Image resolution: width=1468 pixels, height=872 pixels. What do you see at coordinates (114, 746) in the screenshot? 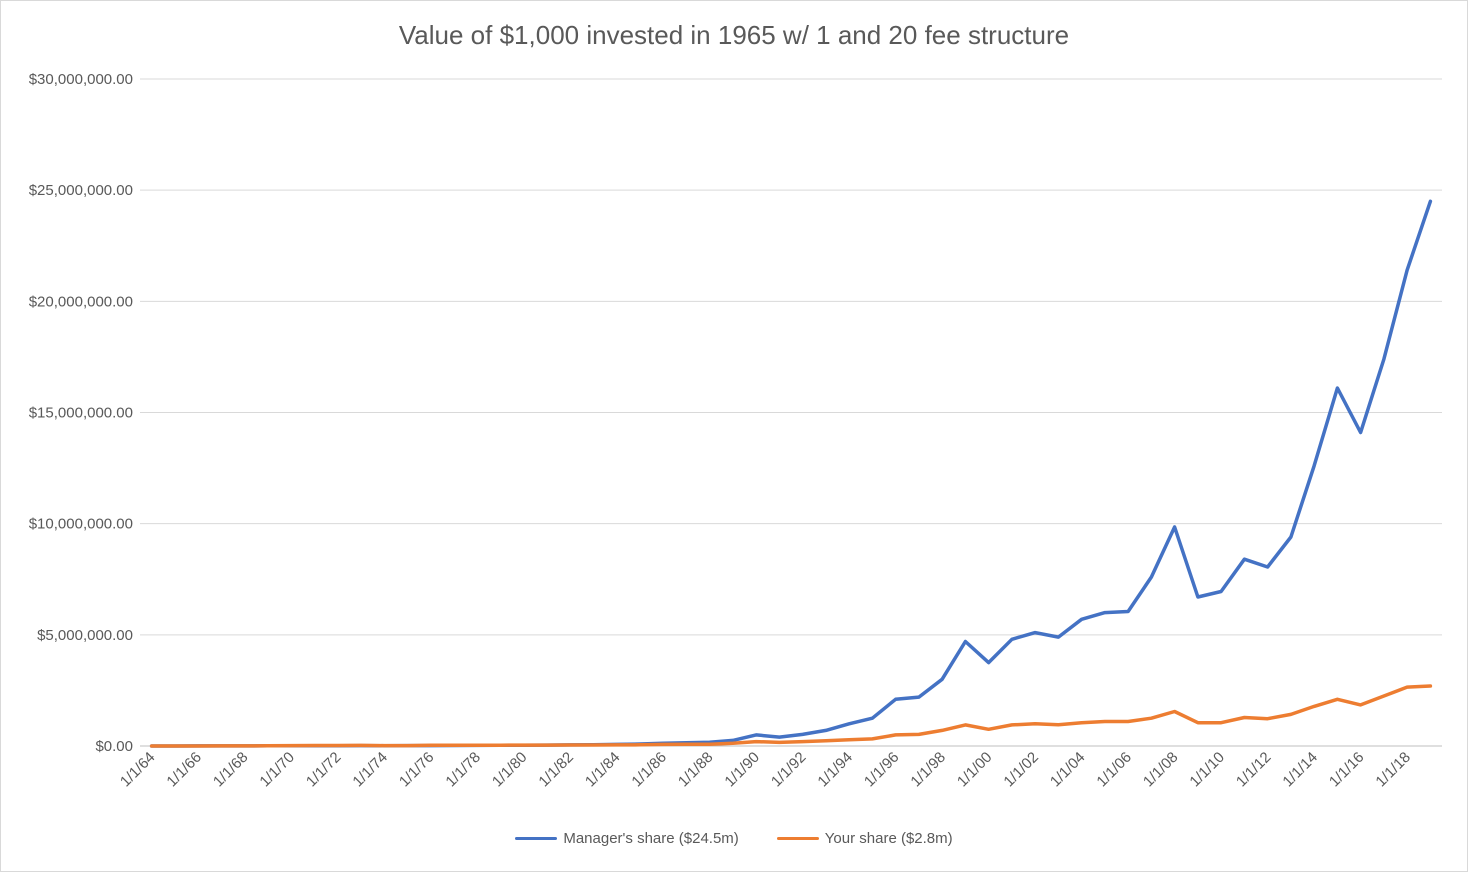
I see `y-tick-label: $0.00` at bounding box center [114, 746].